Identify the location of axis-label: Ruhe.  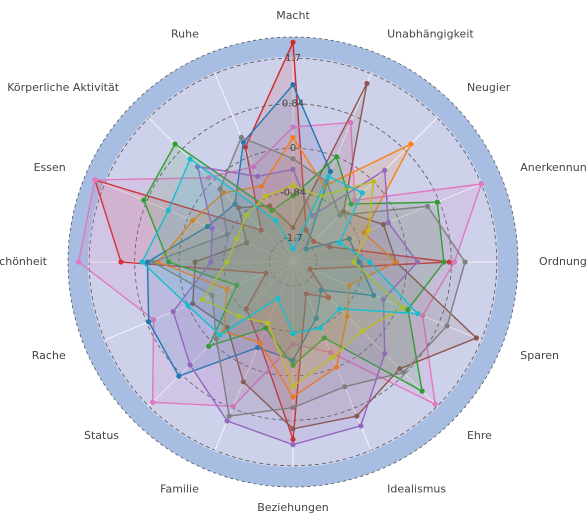
(185, 34).